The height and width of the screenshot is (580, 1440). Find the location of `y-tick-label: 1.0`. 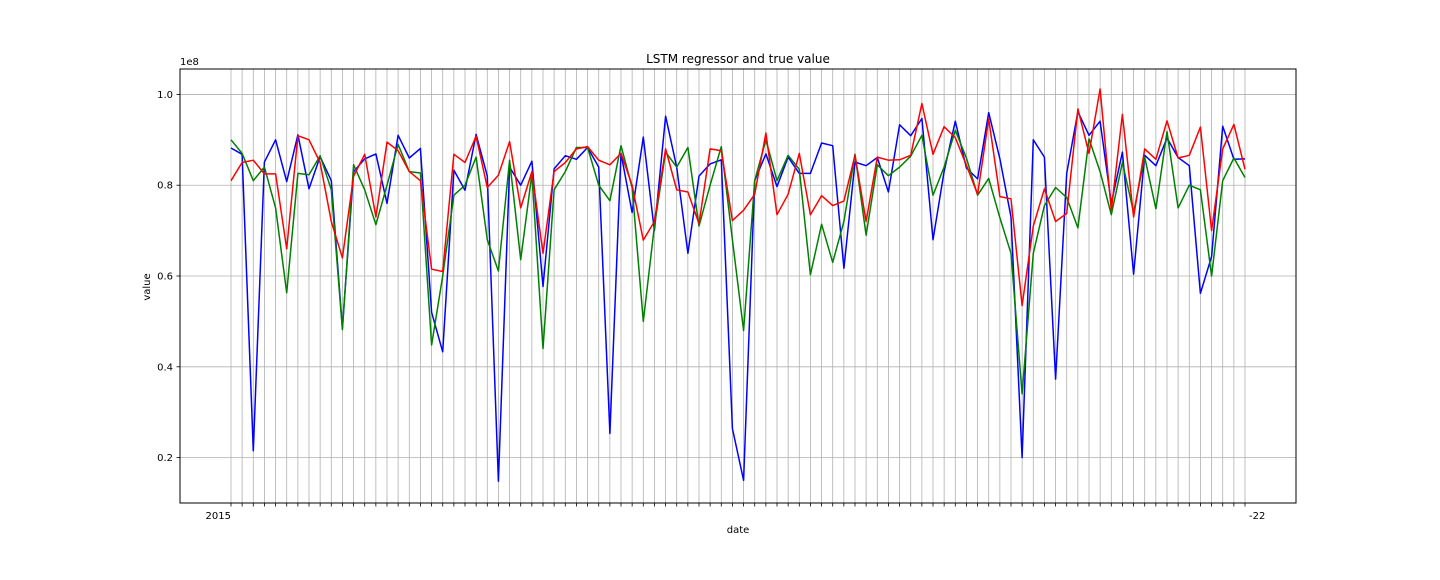

y-tick-label: 1.0 is located at coordinates (165, 95).